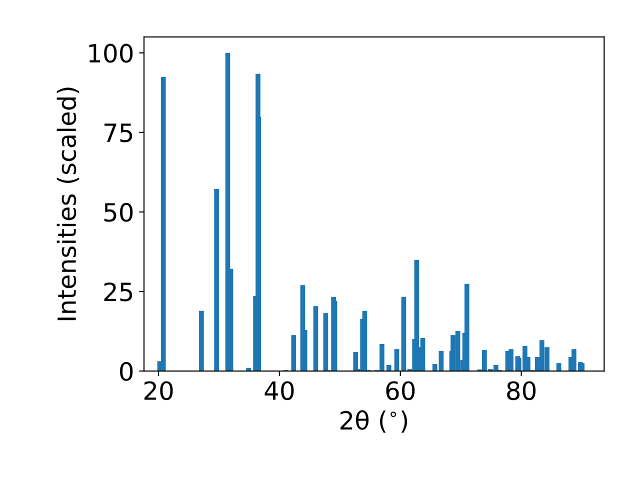 This screenshot has height=480, width=640. I want to click on y-tick-label: 25, so click(118, 292).